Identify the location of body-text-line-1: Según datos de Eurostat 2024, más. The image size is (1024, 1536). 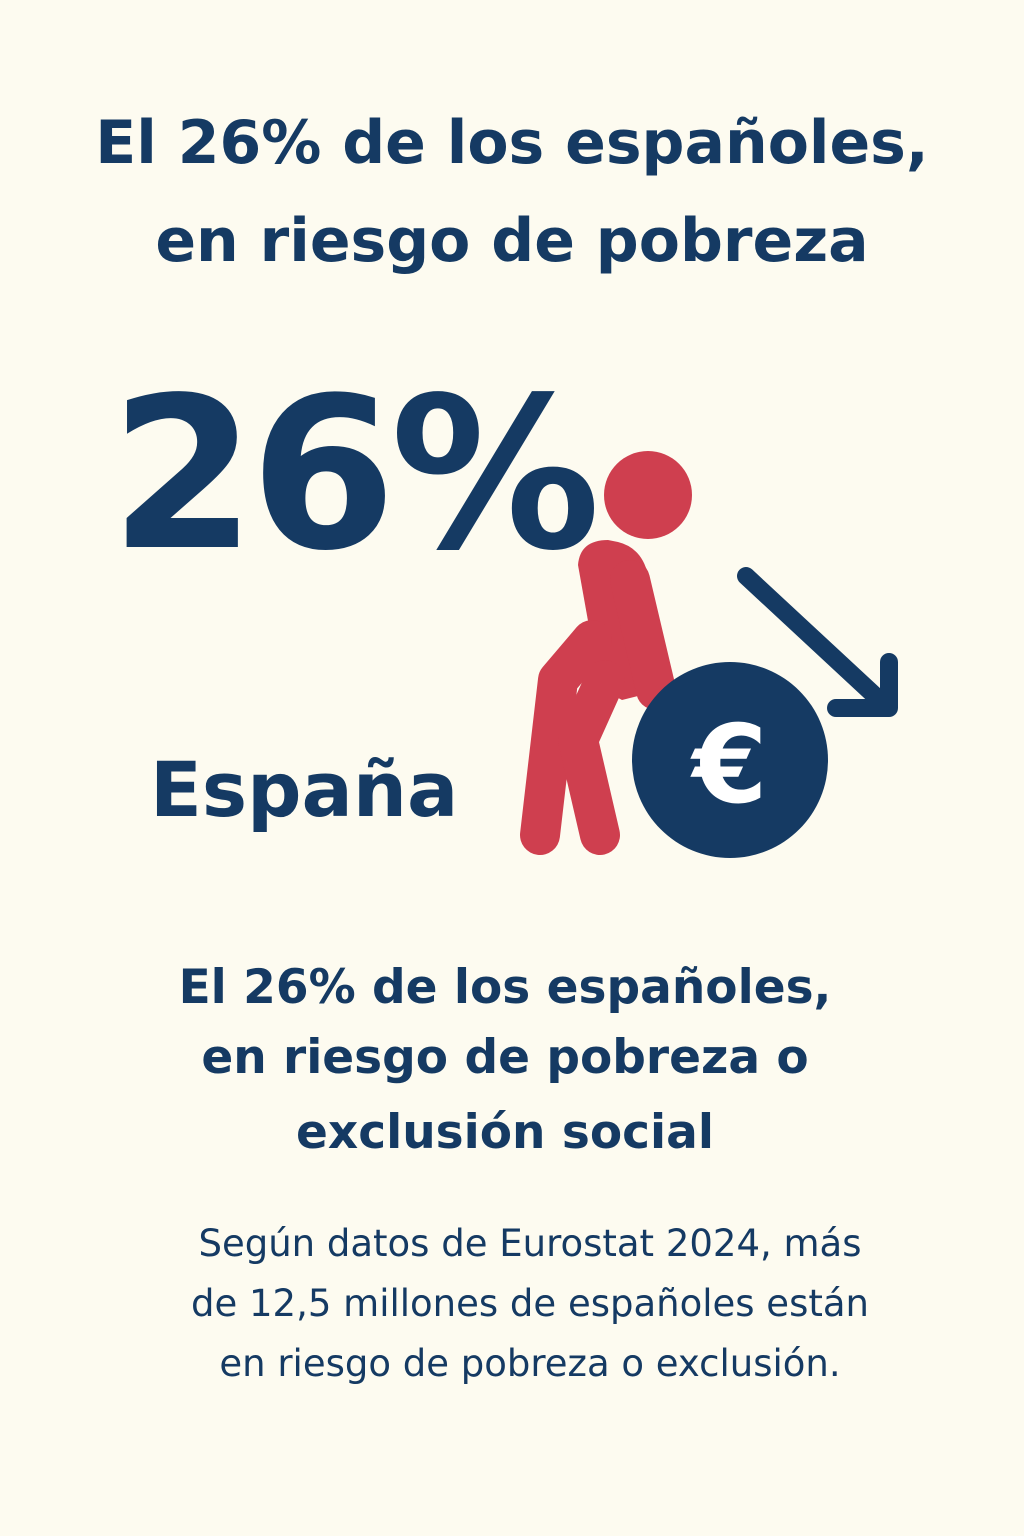
(530, 1243).